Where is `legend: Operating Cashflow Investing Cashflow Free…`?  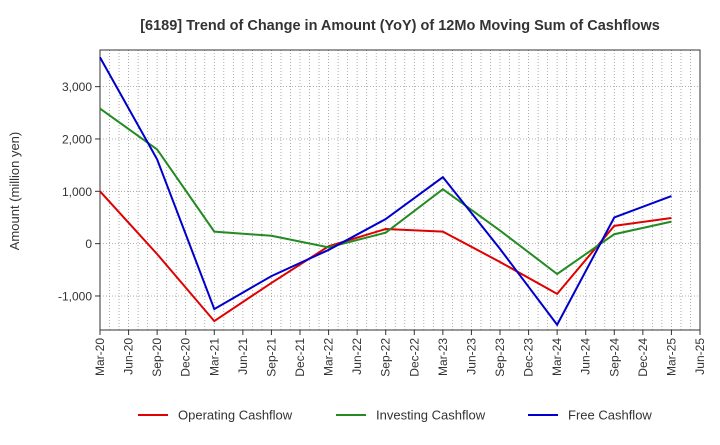
legend: Operating Cashflow Investing Cashflow Free… is located at coordinates (395, 415).